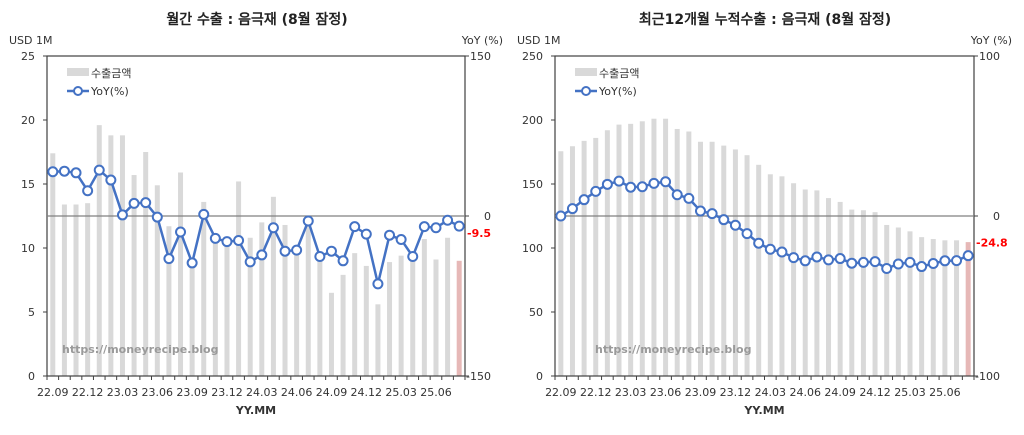 The width and height of the screenshot is (1024, 435). Describe the element at coordinates (28, 120) in the screenshot. I see `y-tick-label: 20` at that location.